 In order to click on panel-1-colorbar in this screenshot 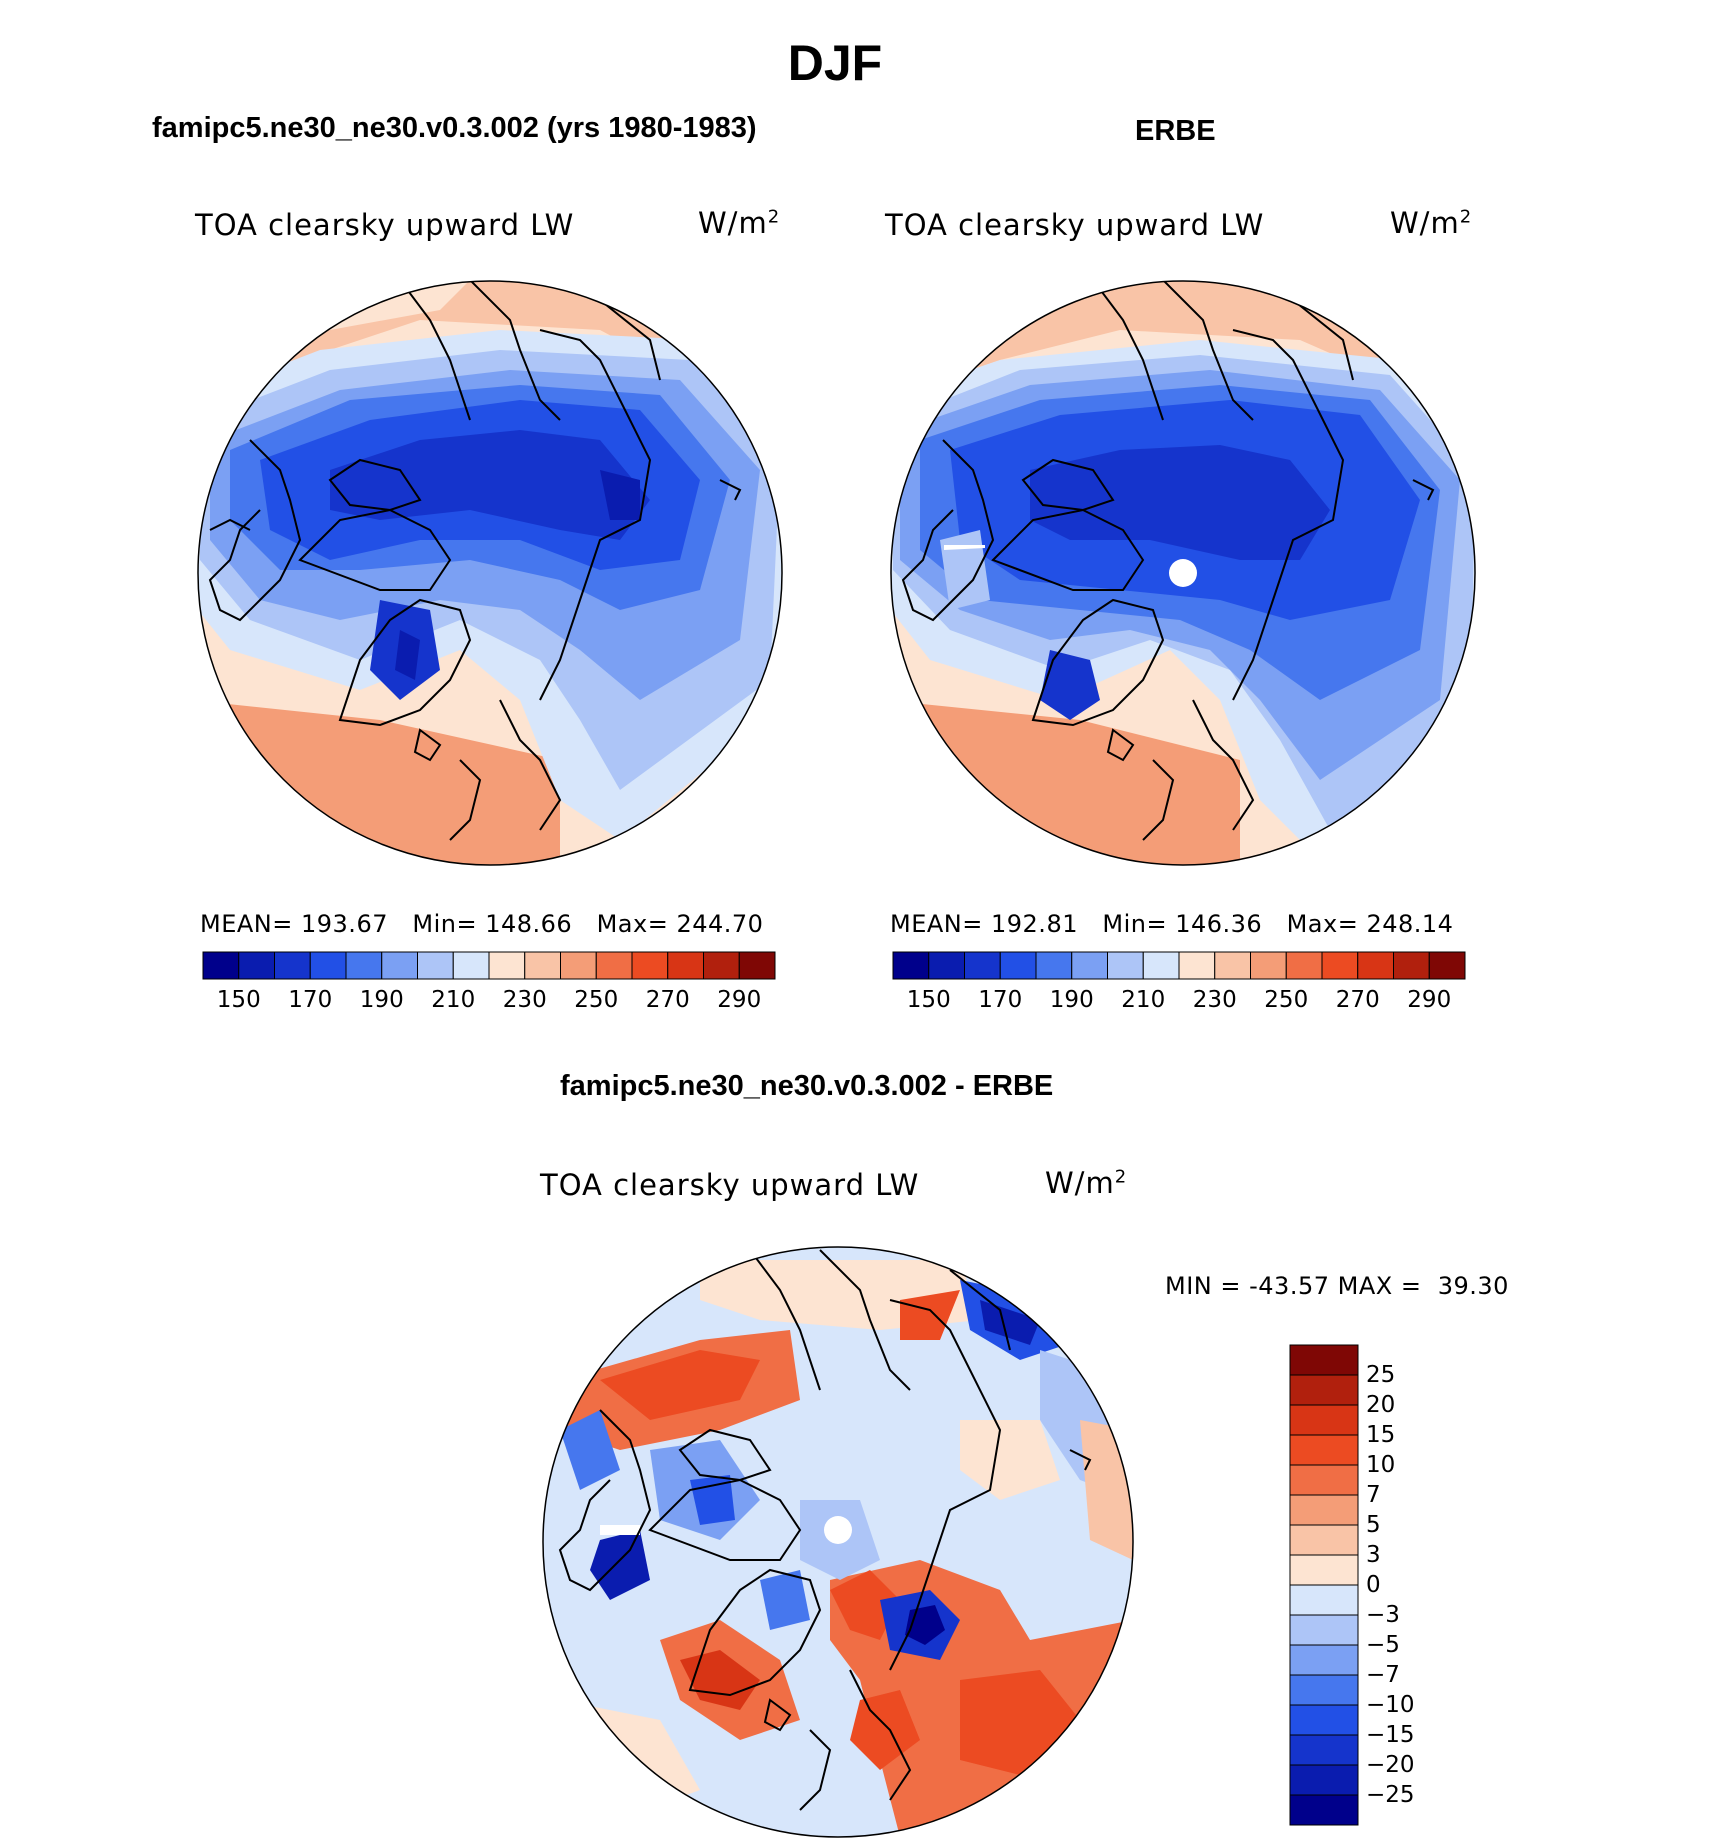, I will do `click(489, 965)`.